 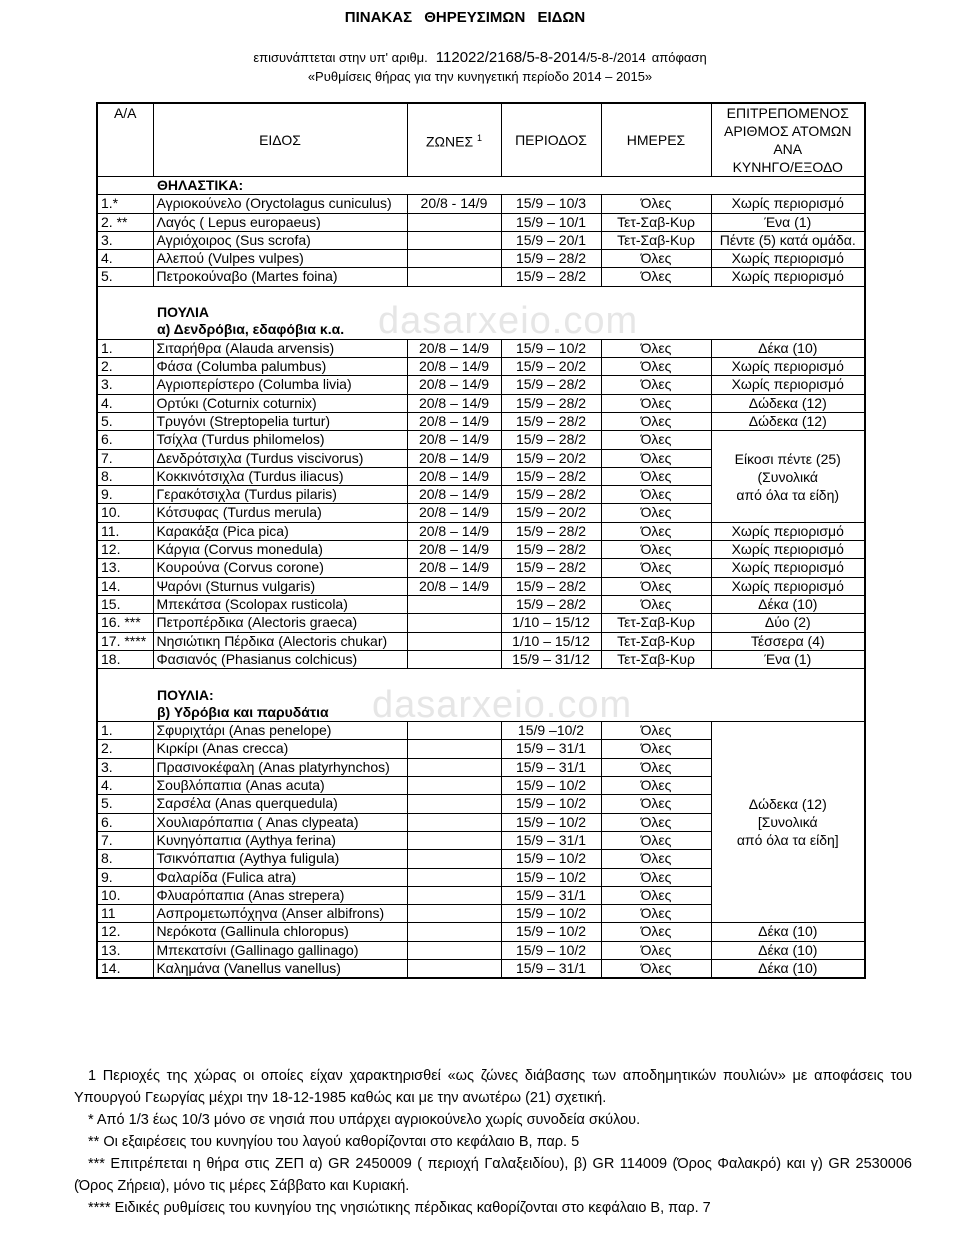 I want to click on limit: Δέκα (10), so click(x=788, y=604).